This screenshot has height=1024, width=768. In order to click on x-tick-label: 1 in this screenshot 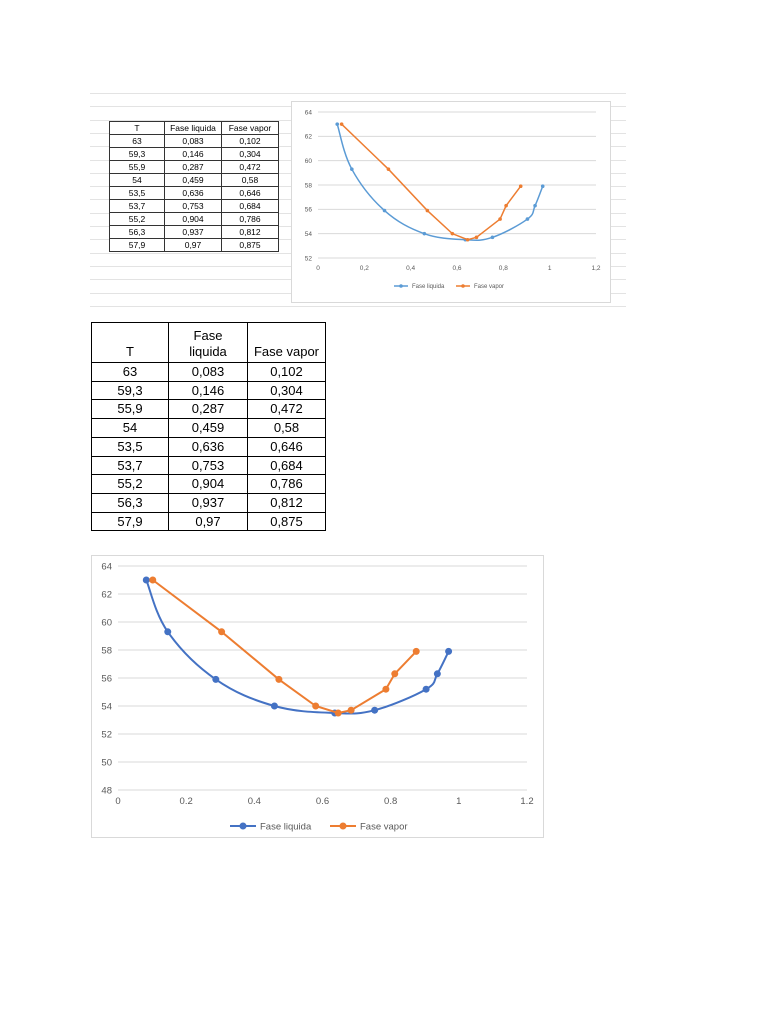, I will do `click(550, 268)`.